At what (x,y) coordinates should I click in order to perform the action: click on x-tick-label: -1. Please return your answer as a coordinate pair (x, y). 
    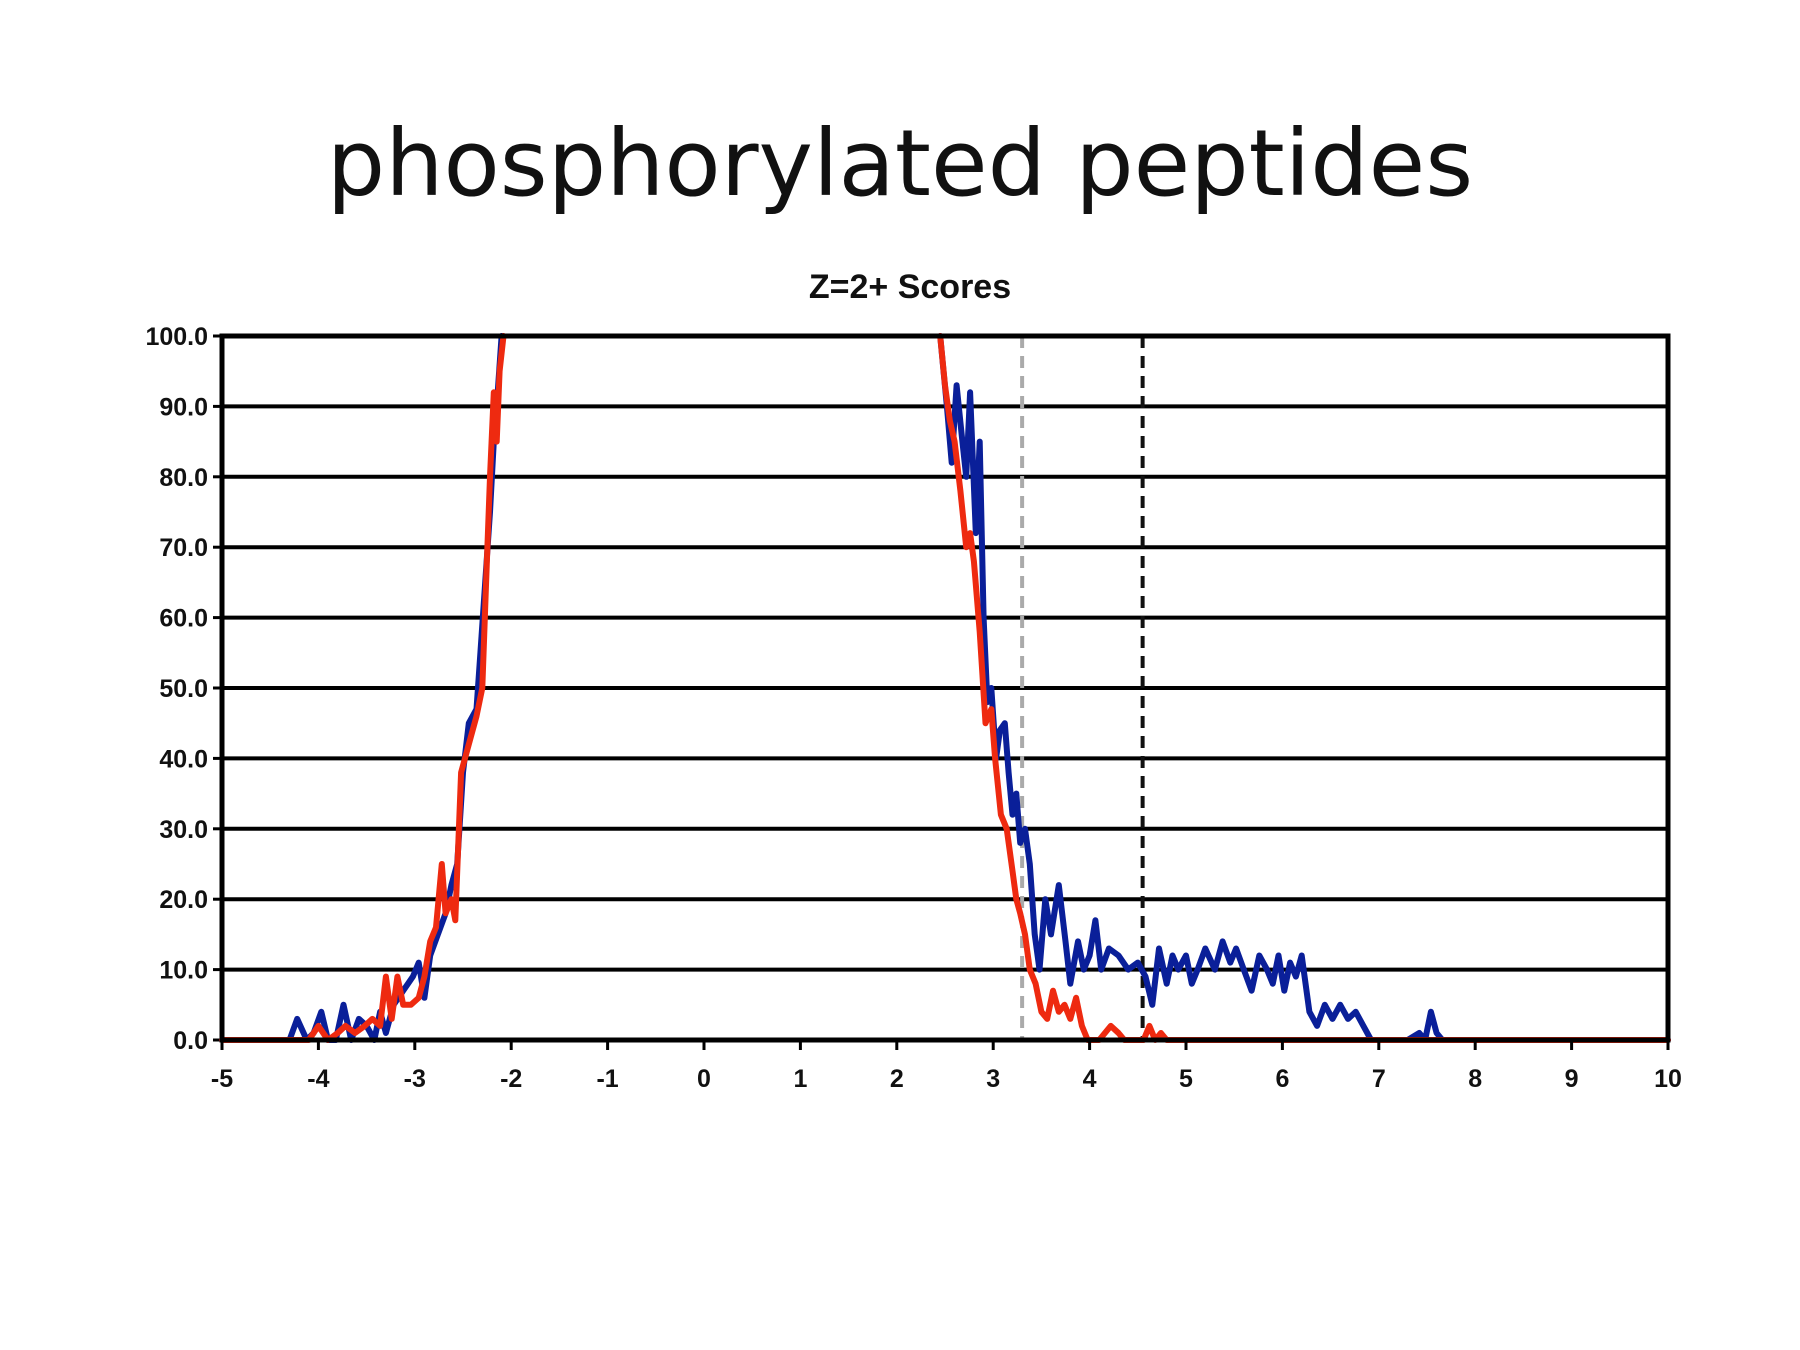
    Looking at the image, I should click on (607, 1079).